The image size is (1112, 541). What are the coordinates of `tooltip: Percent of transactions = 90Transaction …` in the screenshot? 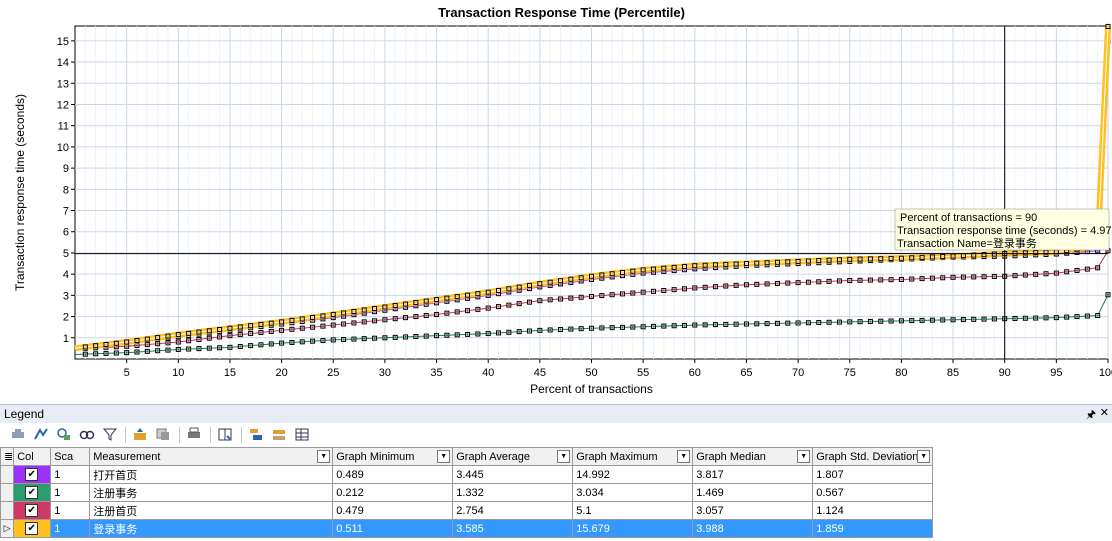 It's located at (1003, 229).